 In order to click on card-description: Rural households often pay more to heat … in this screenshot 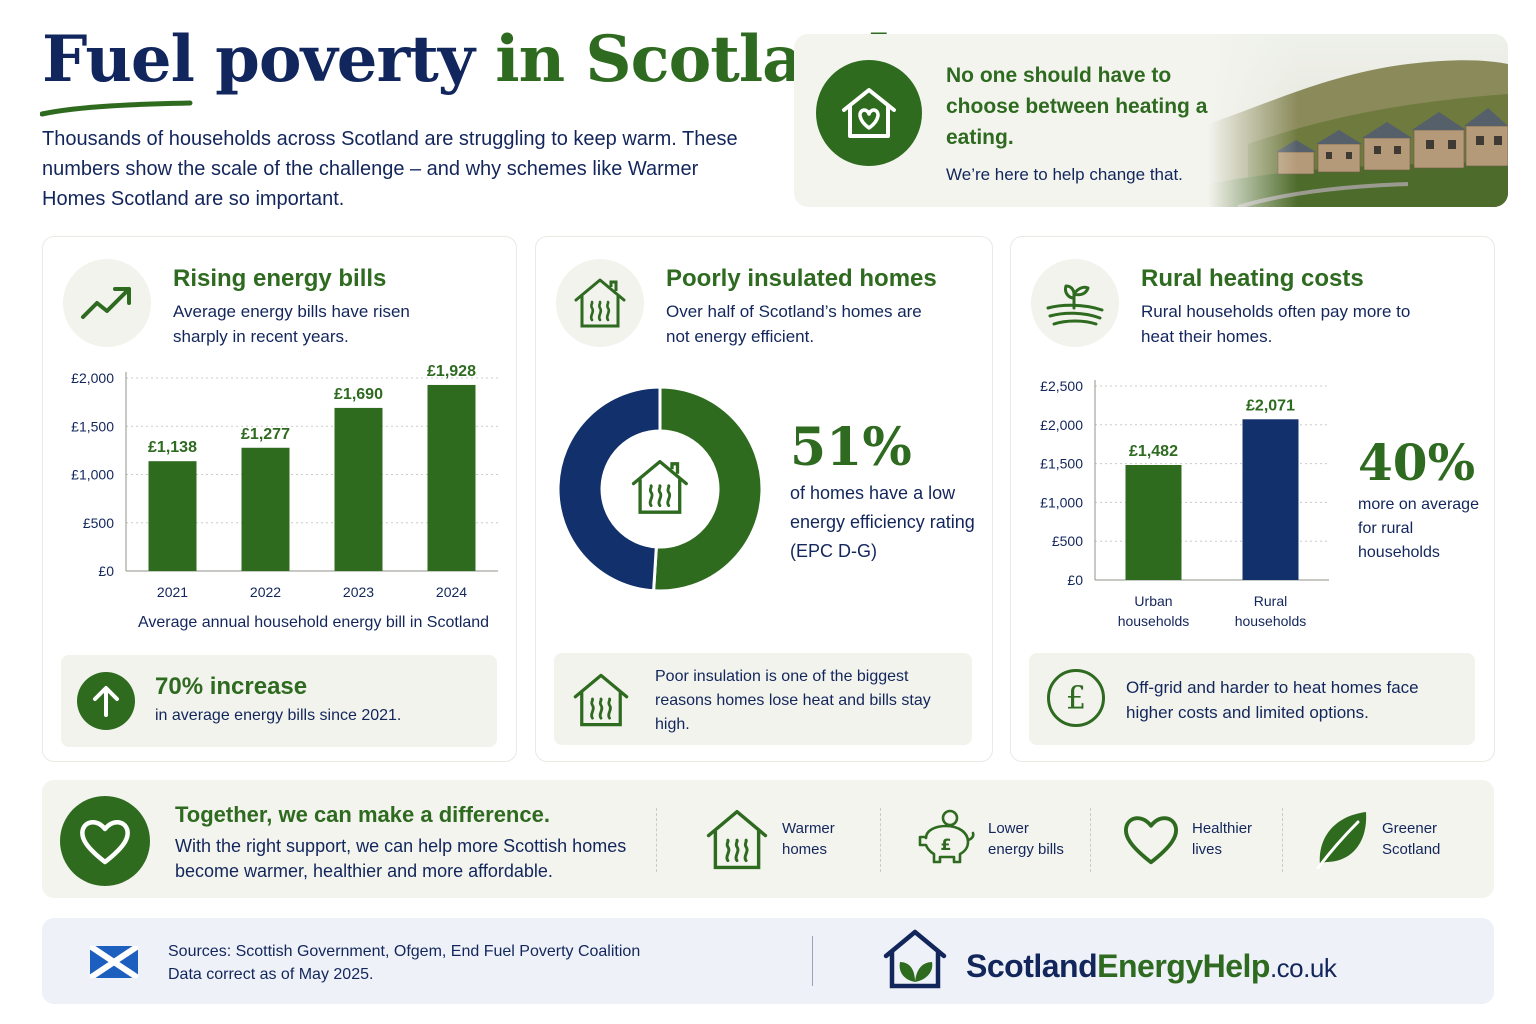, I will do `click(1276, 324)`.